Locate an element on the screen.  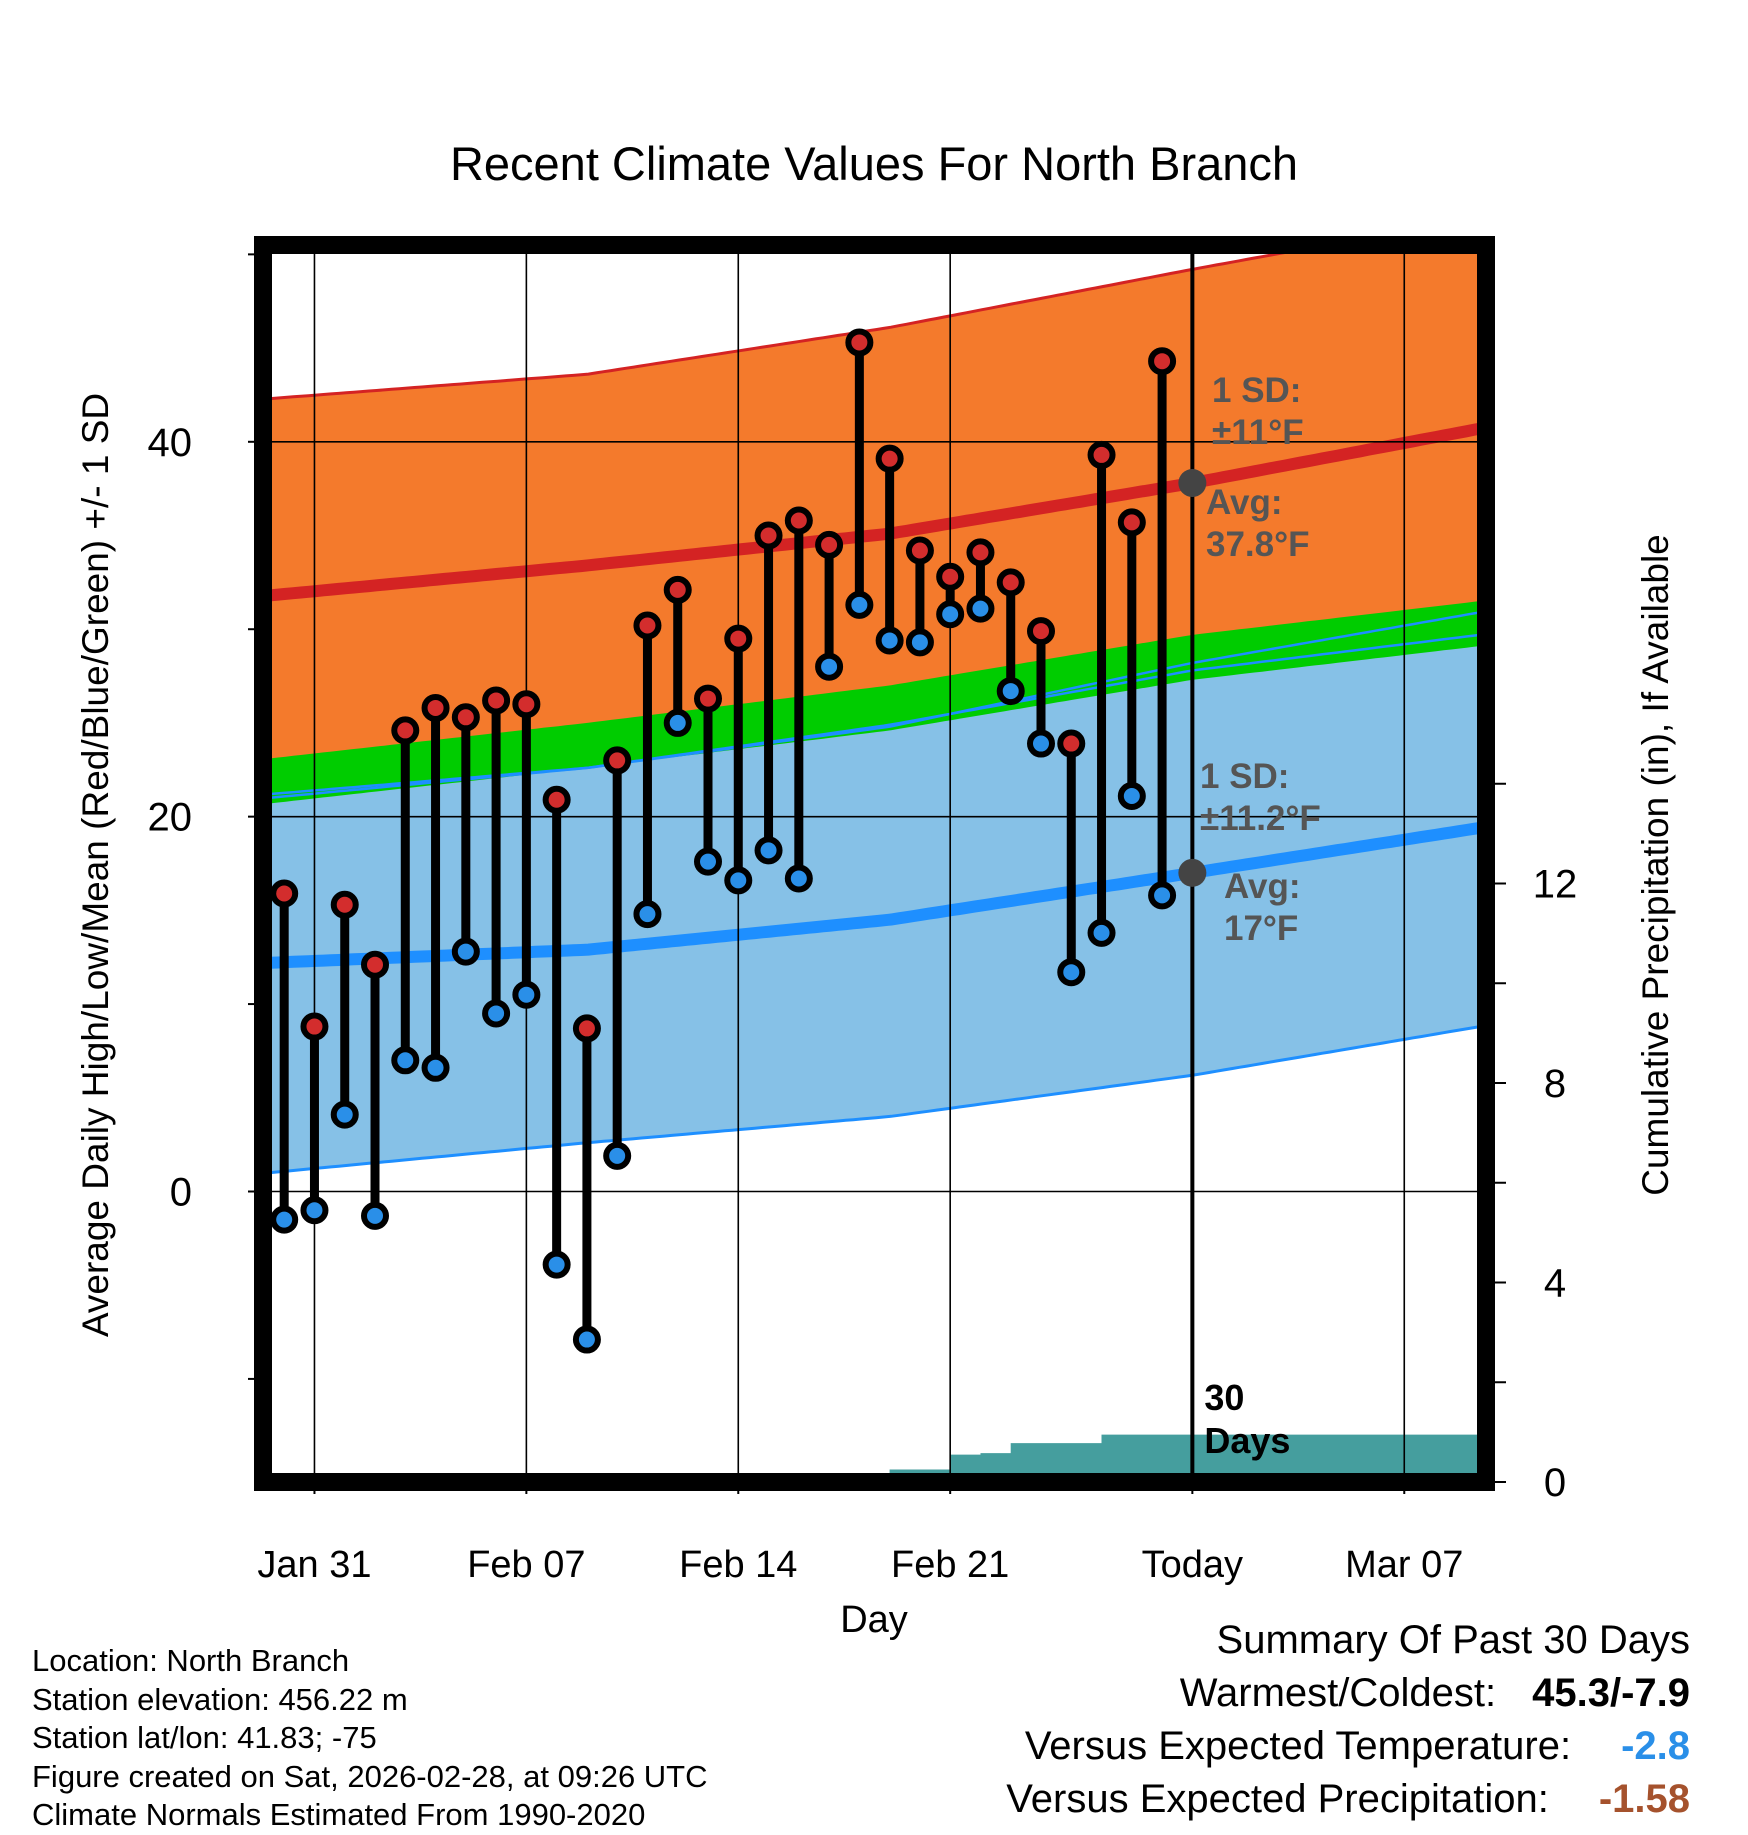
warm-cold-value: 45.3/-7.9 is located at coordinates (1611, 1693).